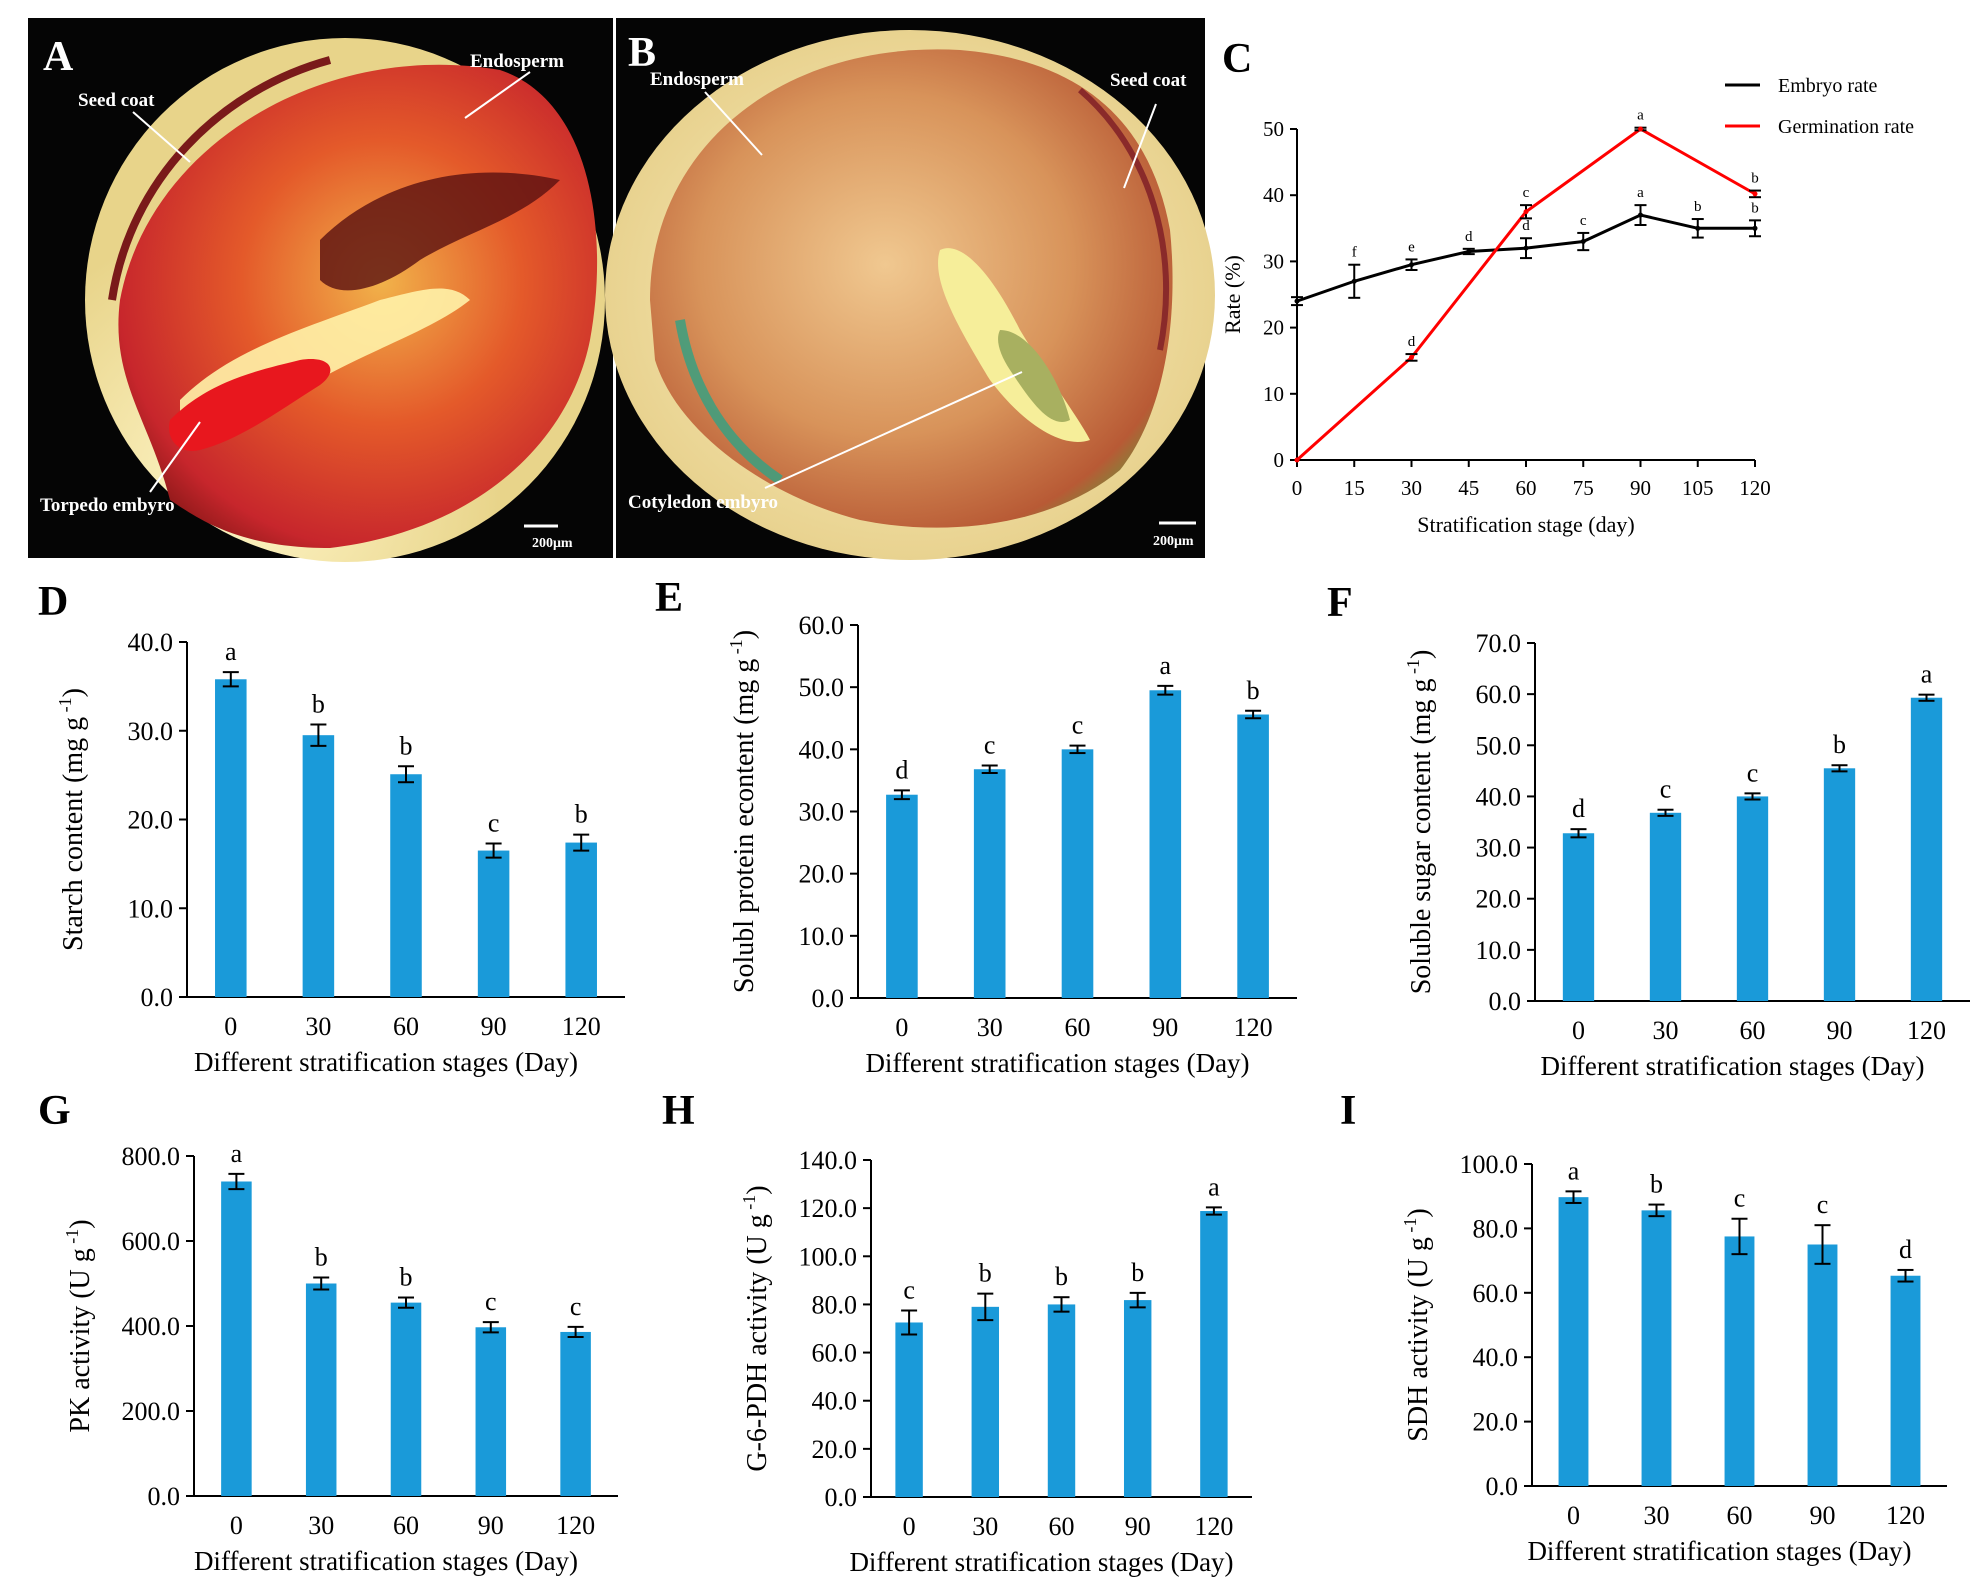  I want to click on chart-h-y-tick-label: 80.0, so click(835, 1304).